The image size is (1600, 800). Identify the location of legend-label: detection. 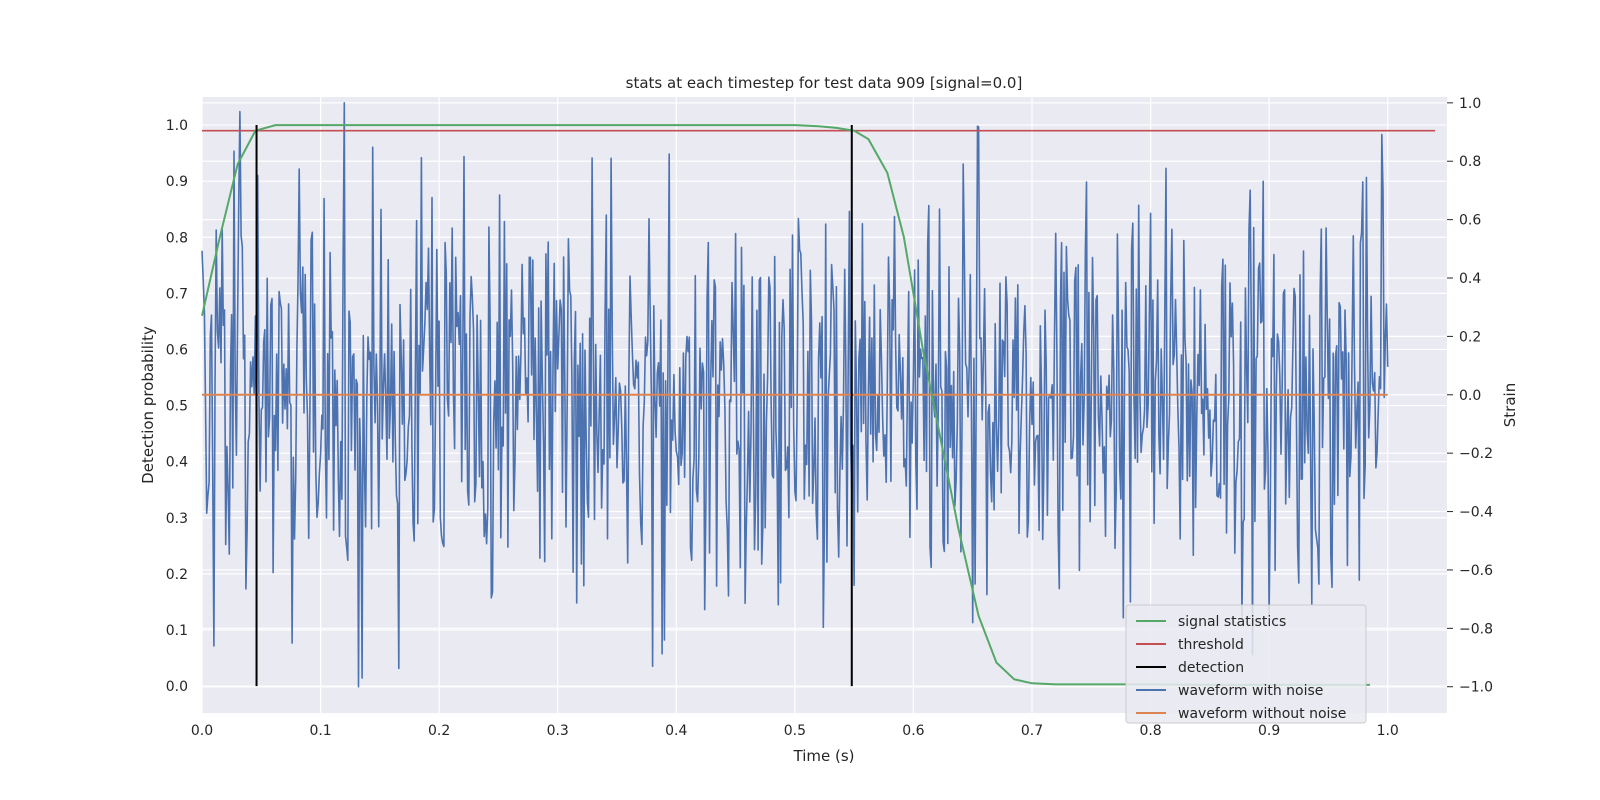
(1211, 668).